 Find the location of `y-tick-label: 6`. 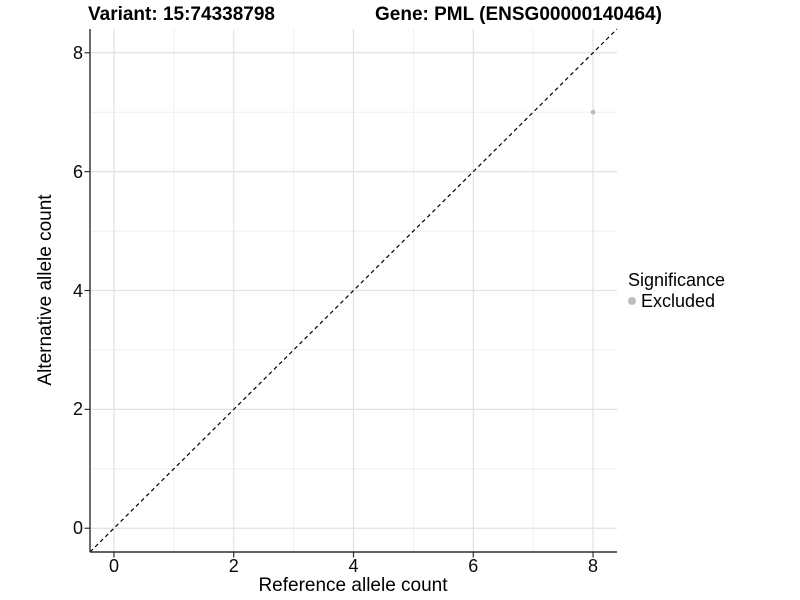

y-tick-label: 6 is located at coordinates (77, 171).